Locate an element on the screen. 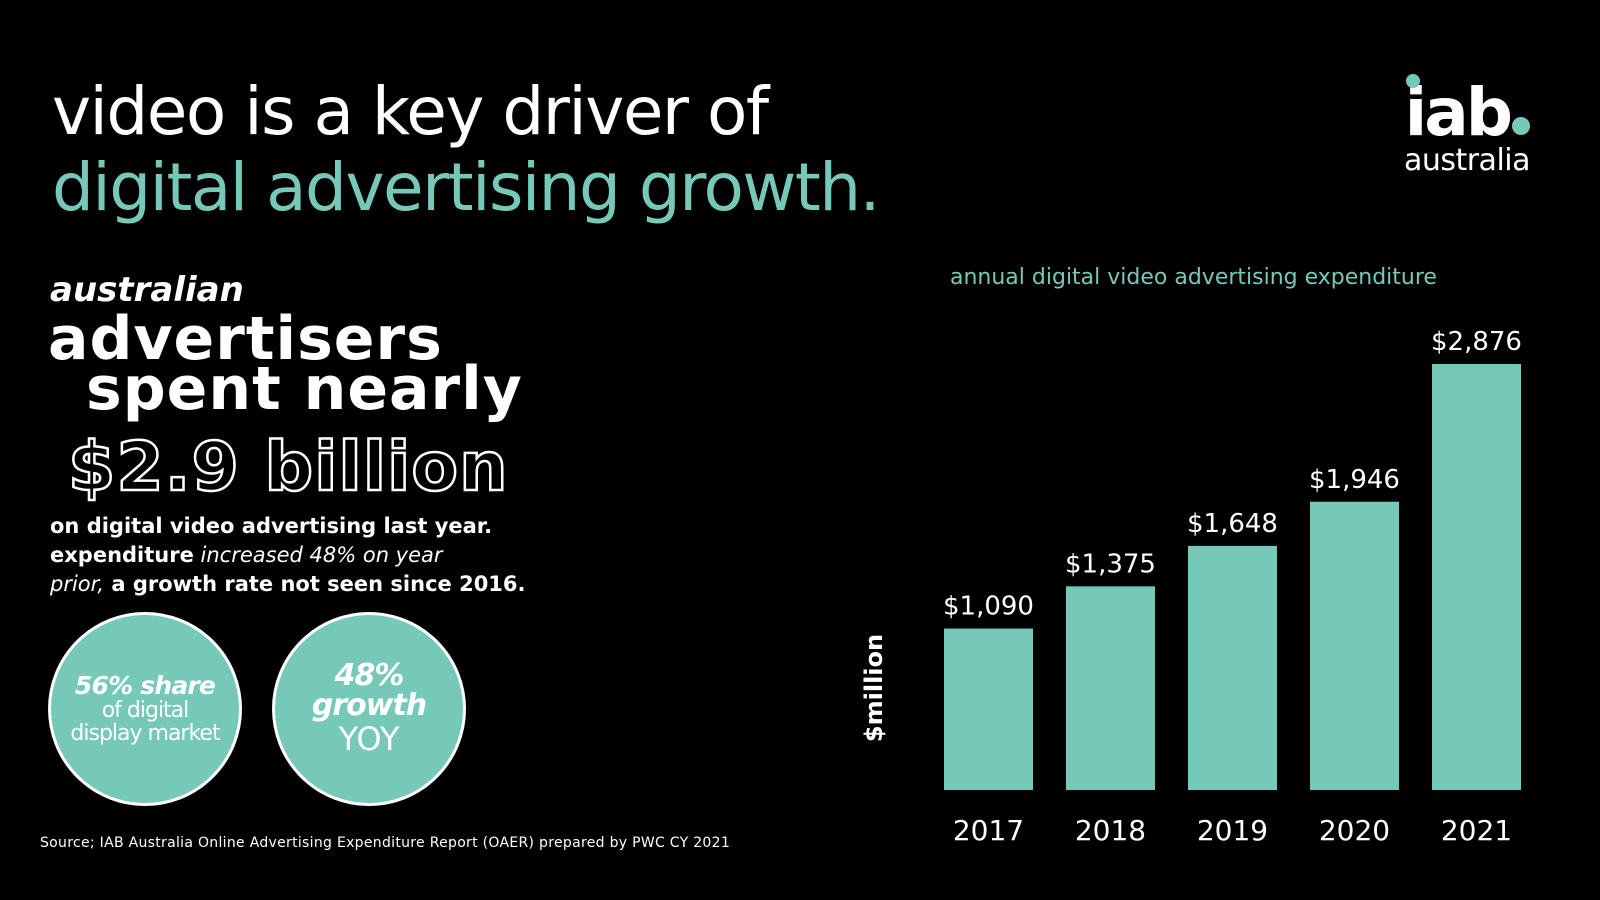  bar-2021 is located at coordinates (1476, 577).